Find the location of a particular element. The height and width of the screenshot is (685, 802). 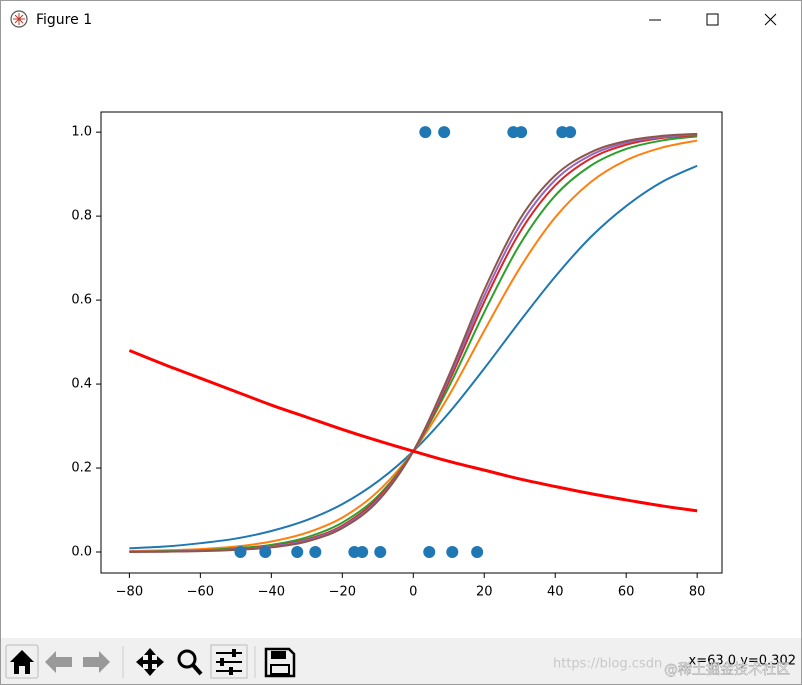

x-tick-label: 40 is located at coordinates (555, 592).